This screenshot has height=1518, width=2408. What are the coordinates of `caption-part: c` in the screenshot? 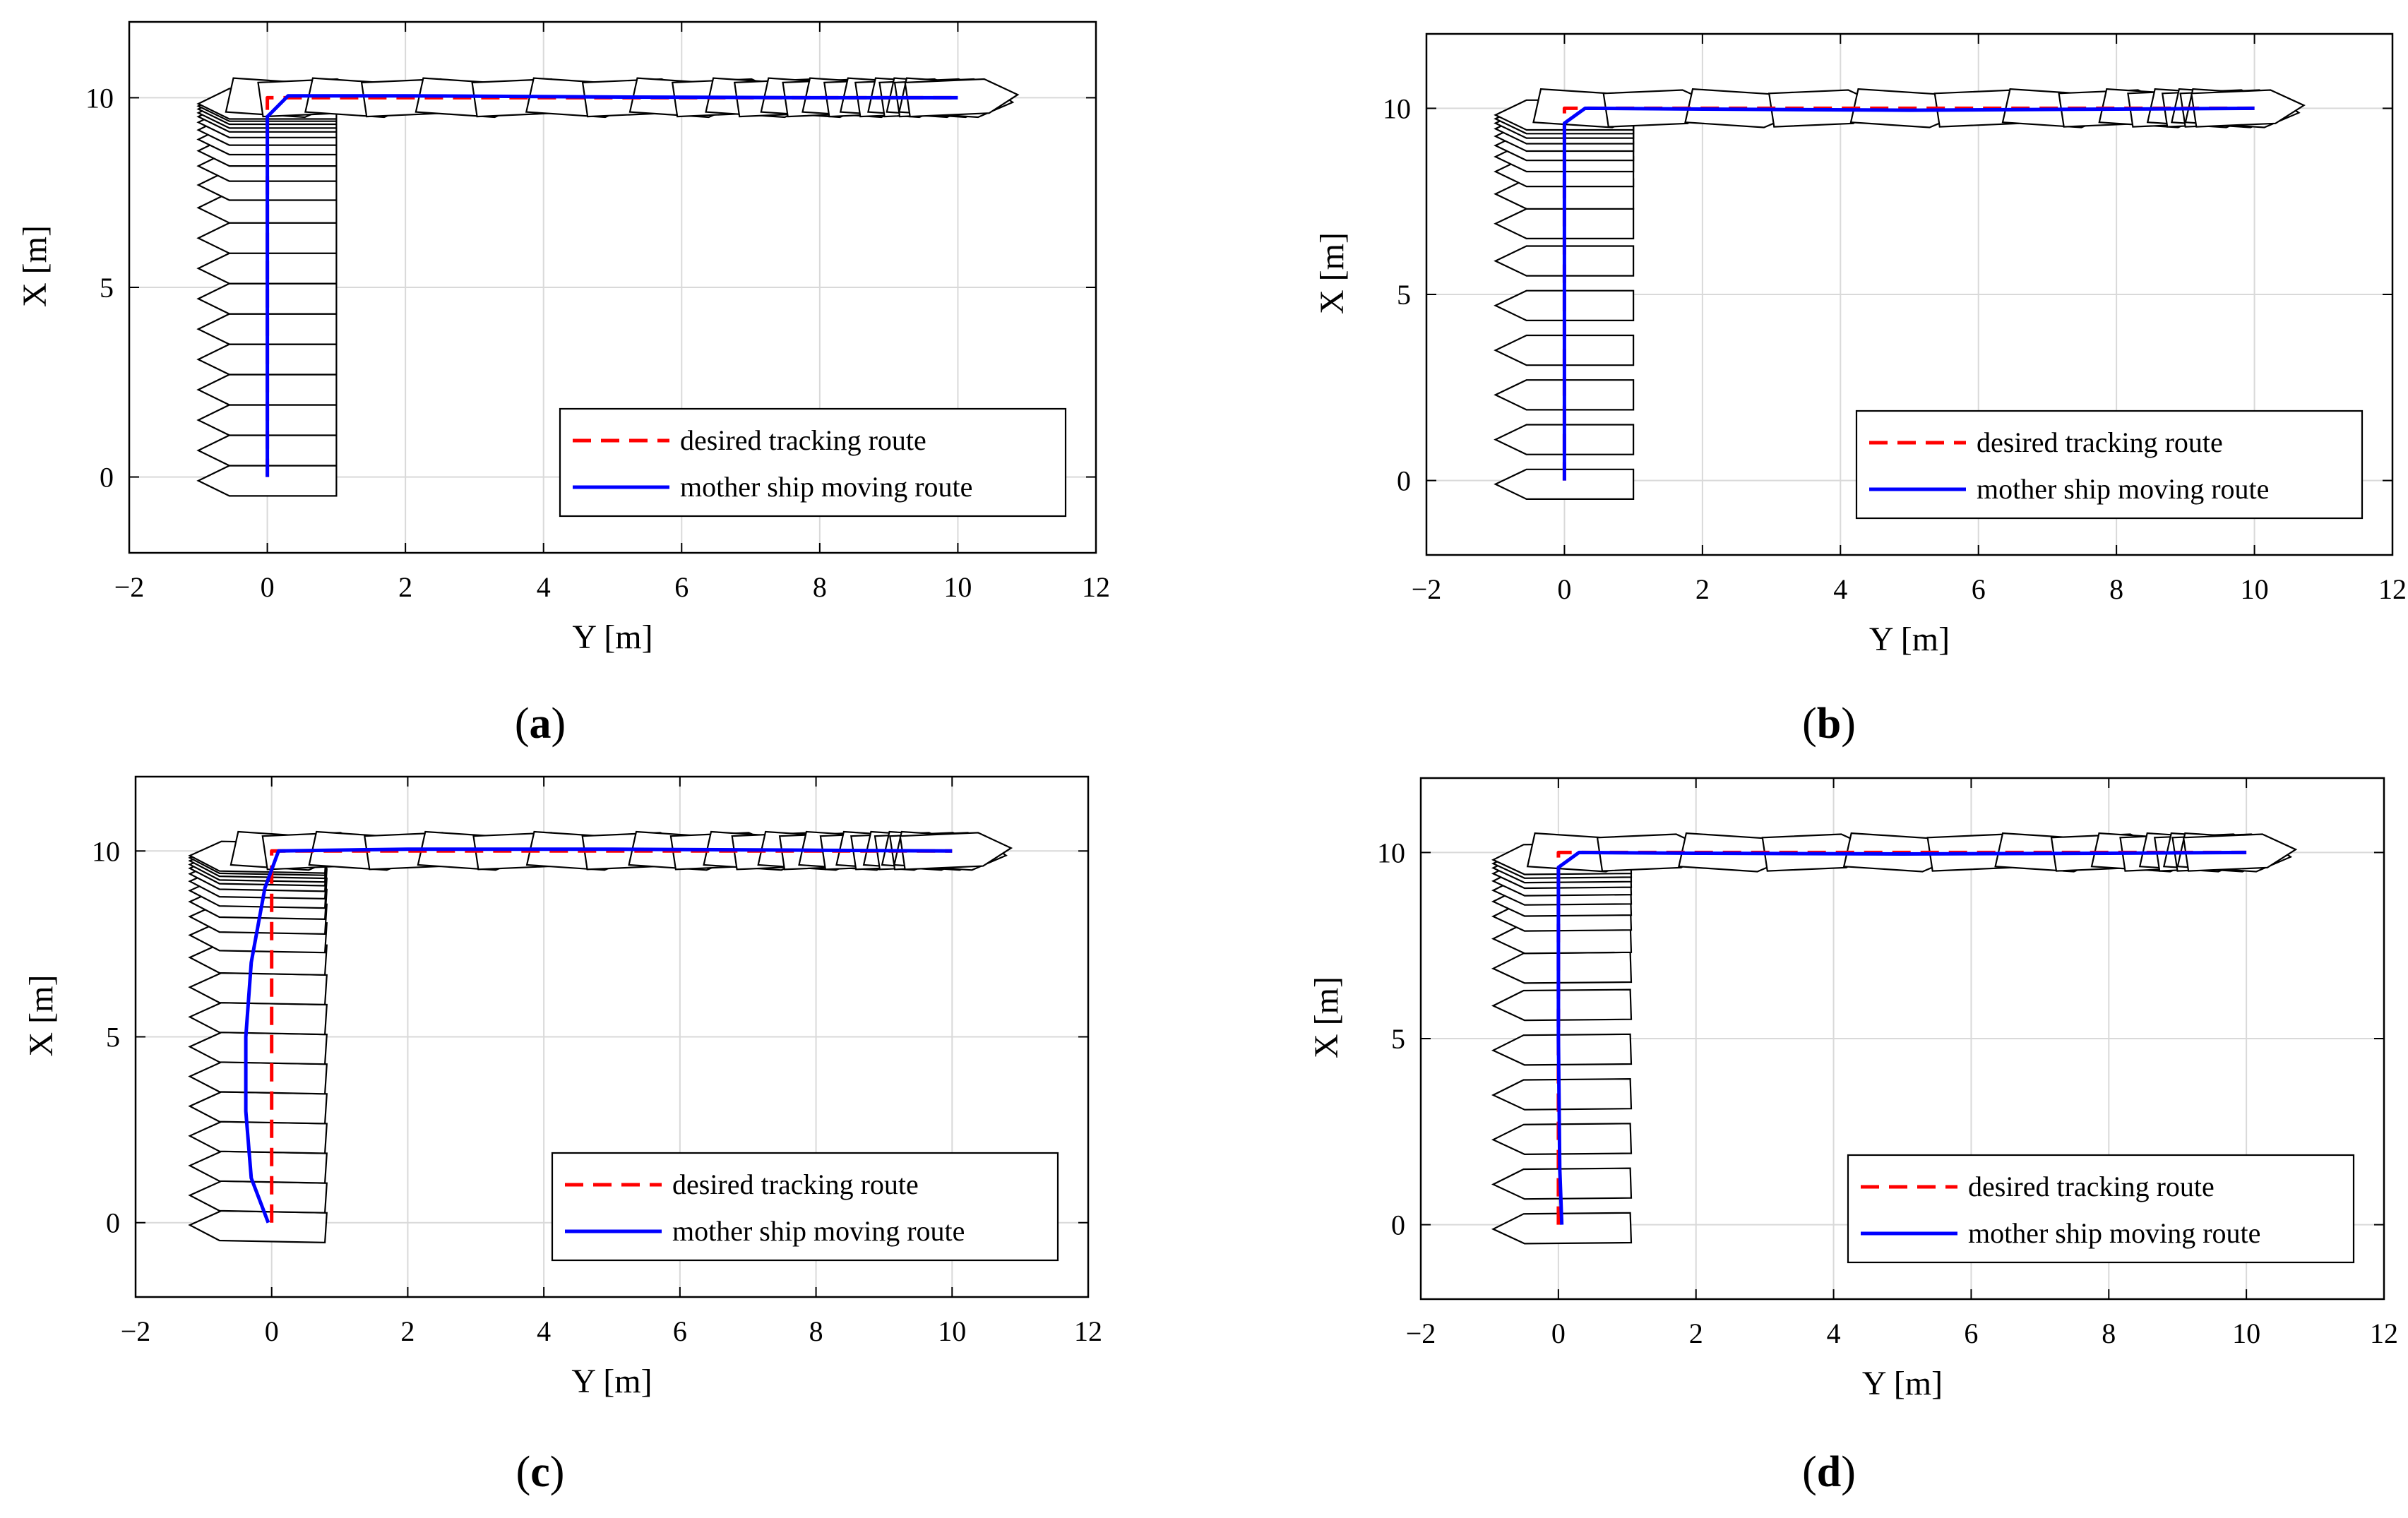 It's located at (540, 1472).